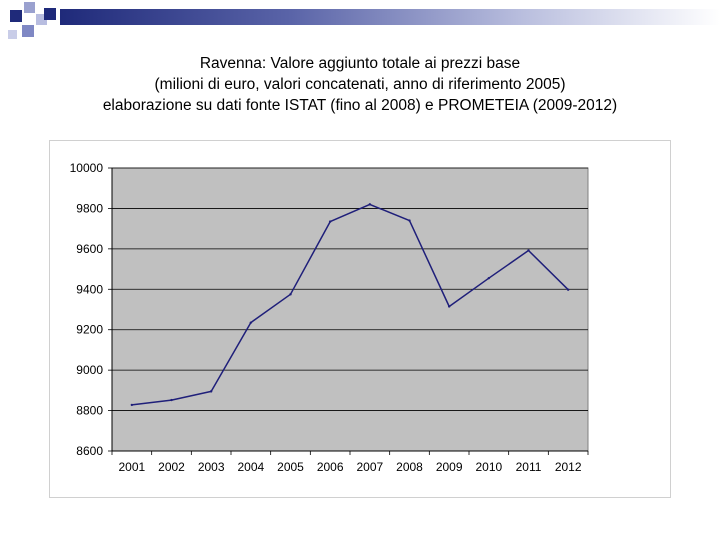 Image resolution: width=720 pixels, height=540 pixels. What do you see at coordinates (211, 467) in the screenshot?
I see `x-tick-label: 2003` at bounding box center [211, 467].